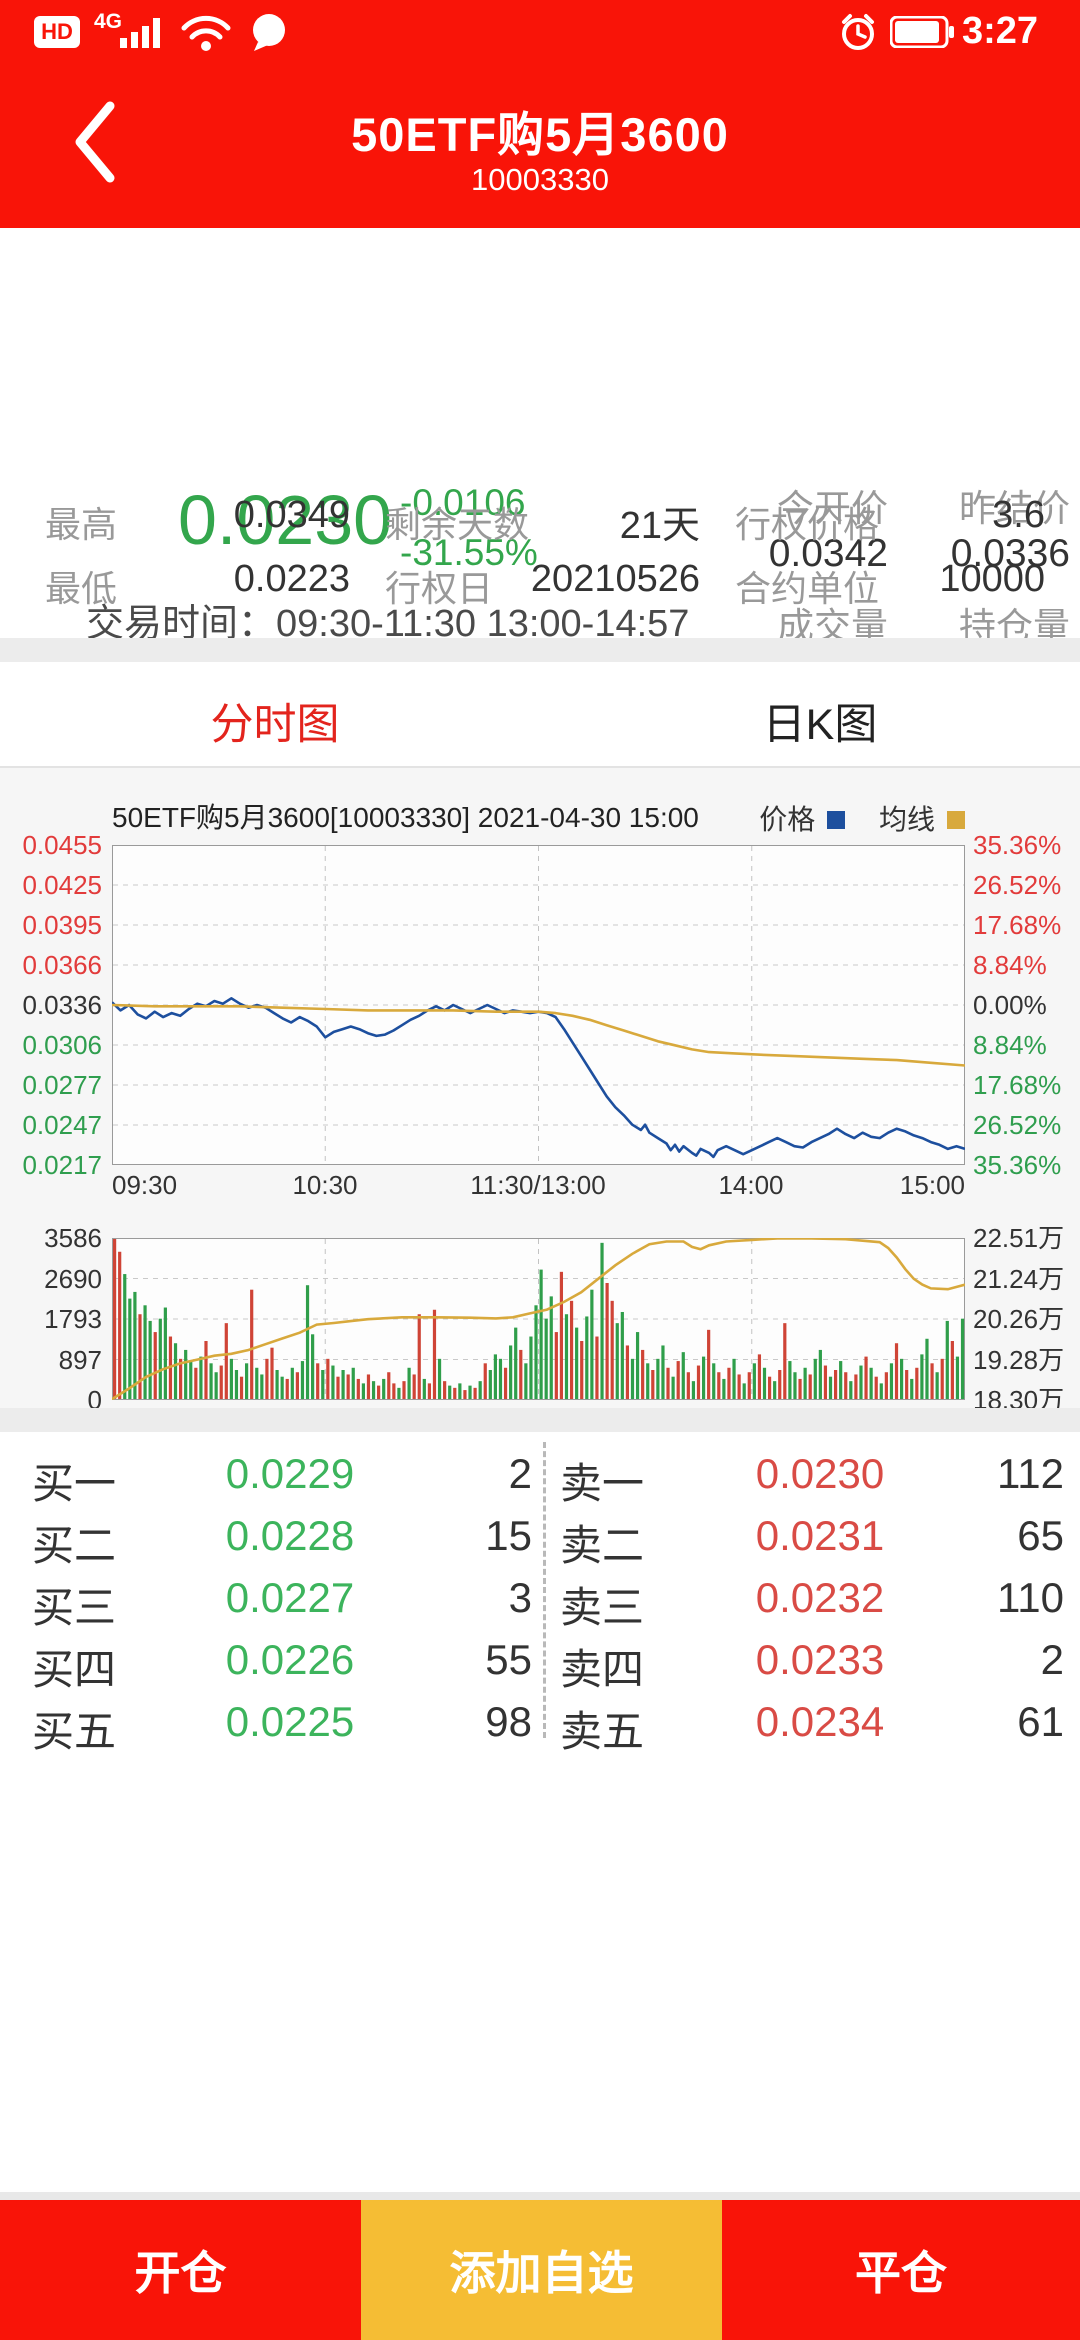 Image resolution: width=1080 pixels, height=2340 pixels. Describe the element at coordinates (1030, 1597) in the screenshot. I see `ask3-qty: 110` at that location.